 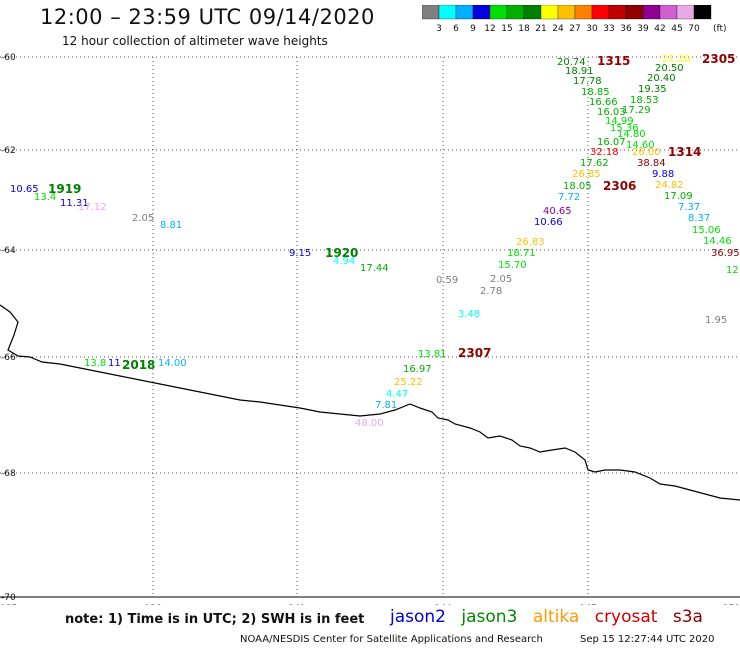 I want to click on legend-altika: altika, so click(x=556, y=617).